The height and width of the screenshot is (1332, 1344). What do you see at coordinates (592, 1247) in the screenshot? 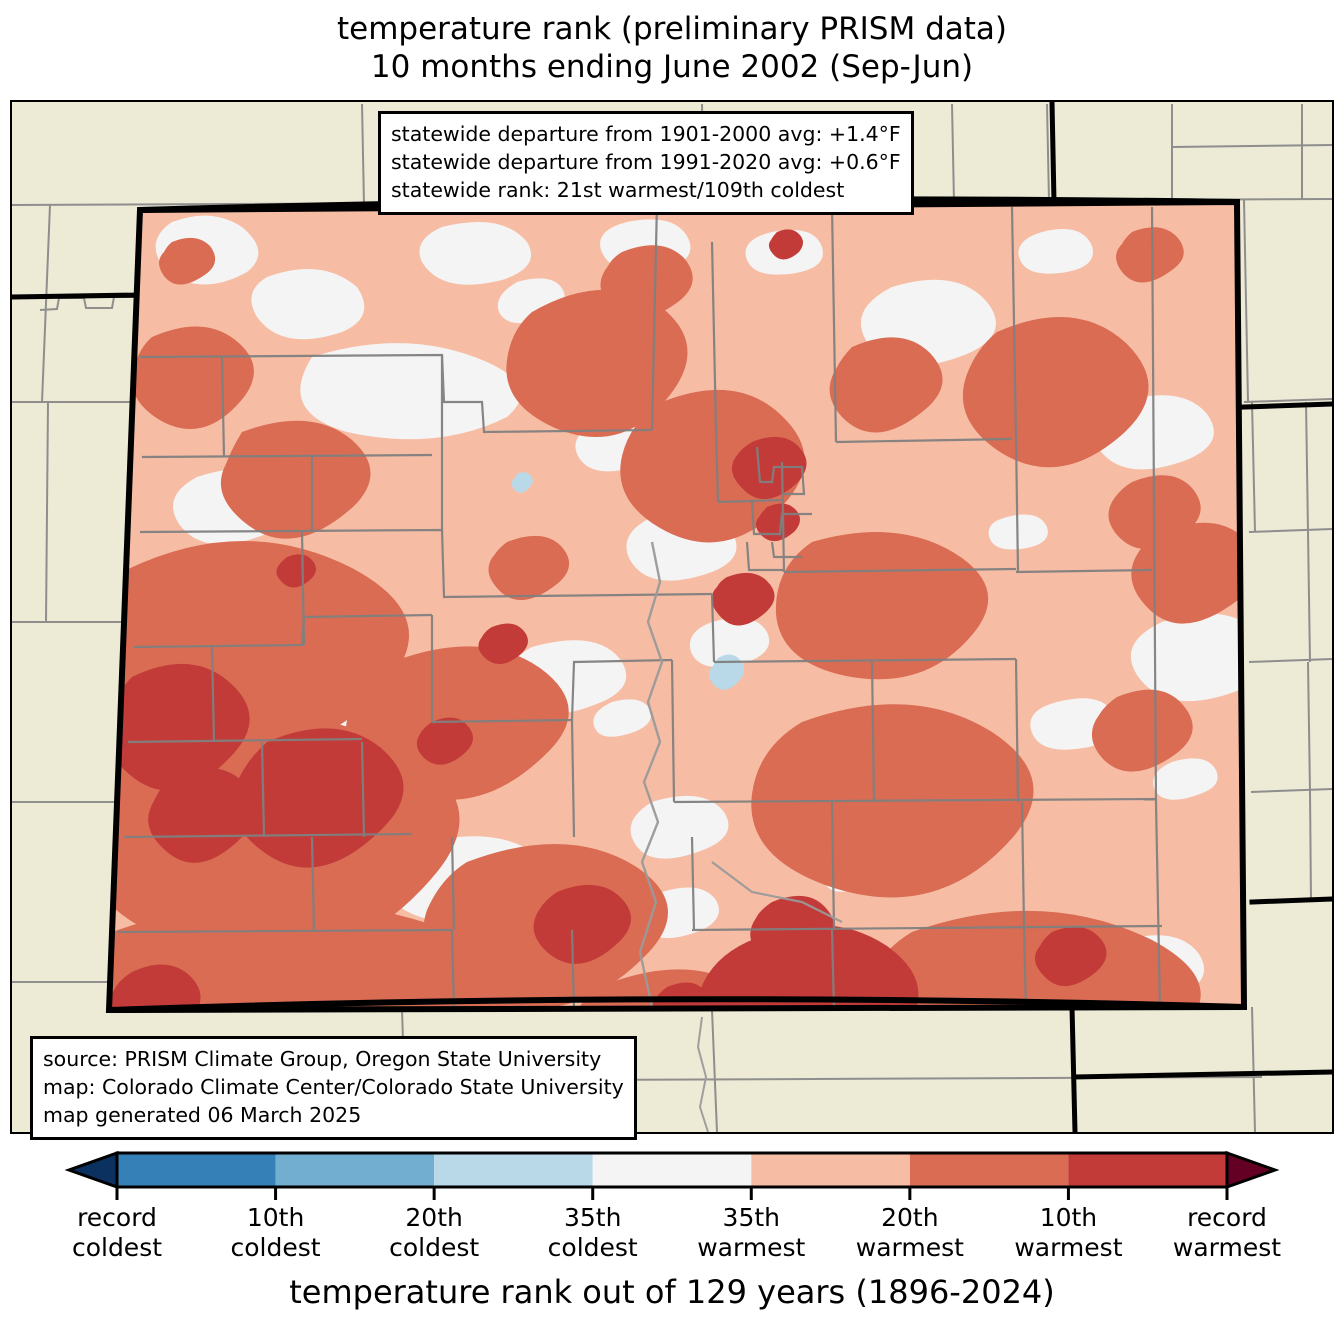
I see `colorbar-label-3-line2: coldest` at bounding box center [592, 1247].